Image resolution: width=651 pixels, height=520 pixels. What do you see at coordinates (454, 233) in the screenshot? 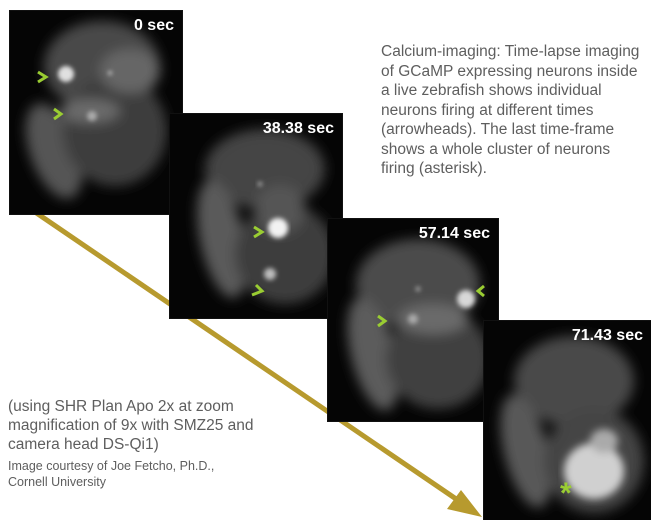
I see `timestamp-label: 57.14 sec` at bounding box center [454, 233].